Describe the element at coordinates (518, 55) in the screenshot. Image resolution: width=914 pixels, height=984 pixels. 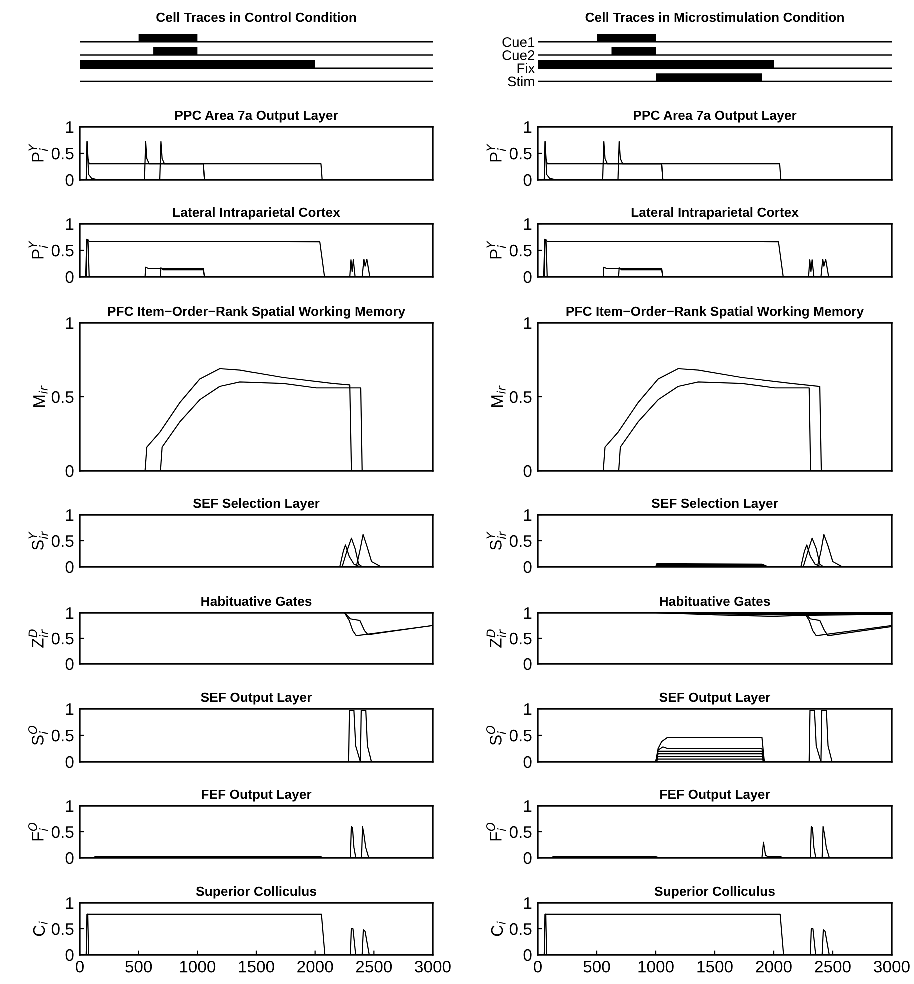
I see `y-tick-label: Cue2` at that location.